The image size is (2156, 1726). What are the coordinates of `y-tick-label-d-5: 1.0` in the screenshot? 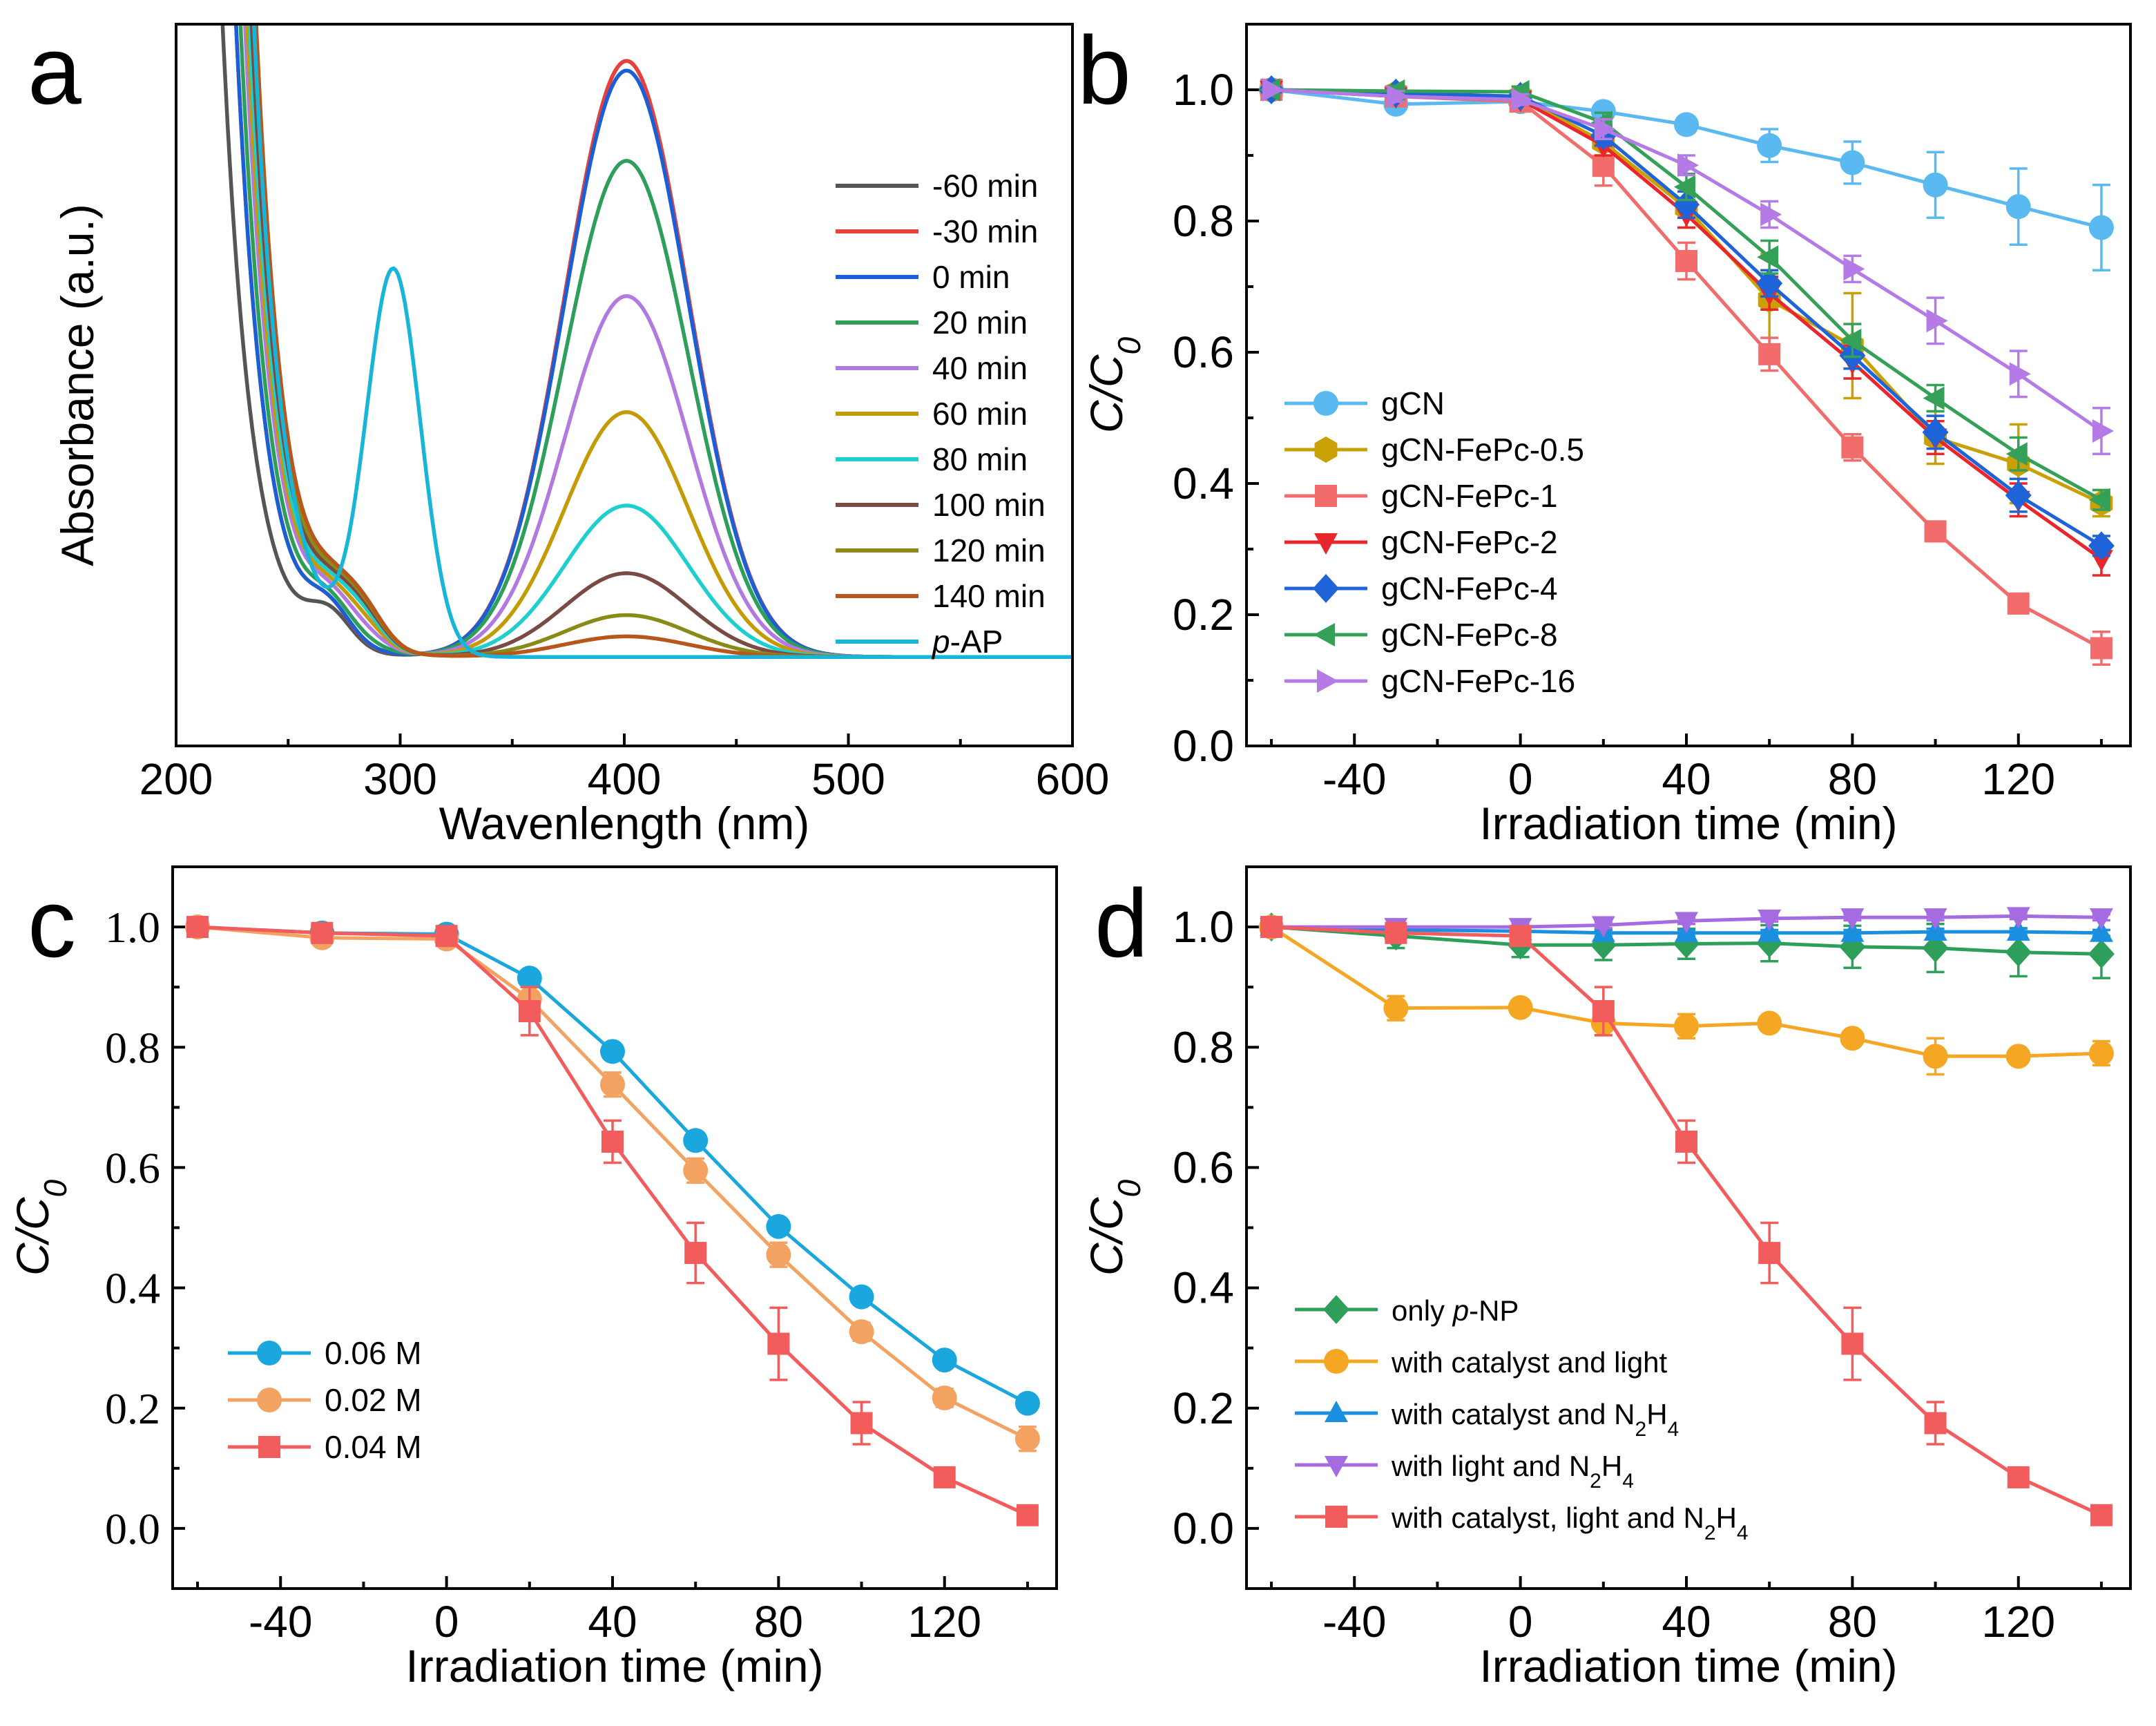 It's located at (1203, 927).